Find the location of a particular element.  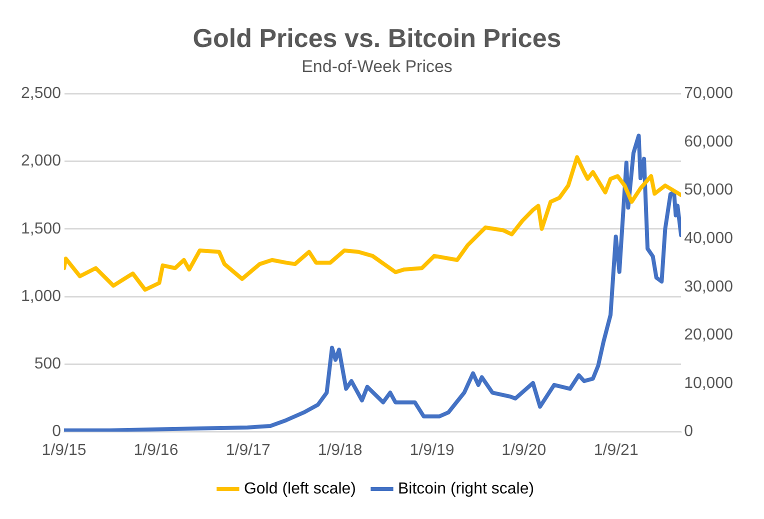

y-tick-label: 500 is located at coordinates (48, 364).